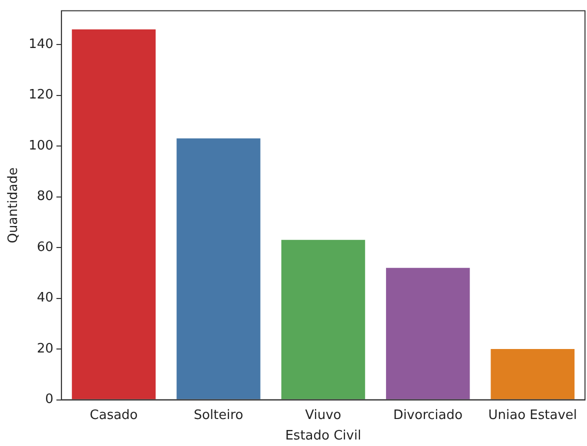 This screenshot has height=446, width=587. What do you see at coordinates (45, 247) in the screenshot?
I see `y-tick-label: 60` at bounding box center [45, 247].